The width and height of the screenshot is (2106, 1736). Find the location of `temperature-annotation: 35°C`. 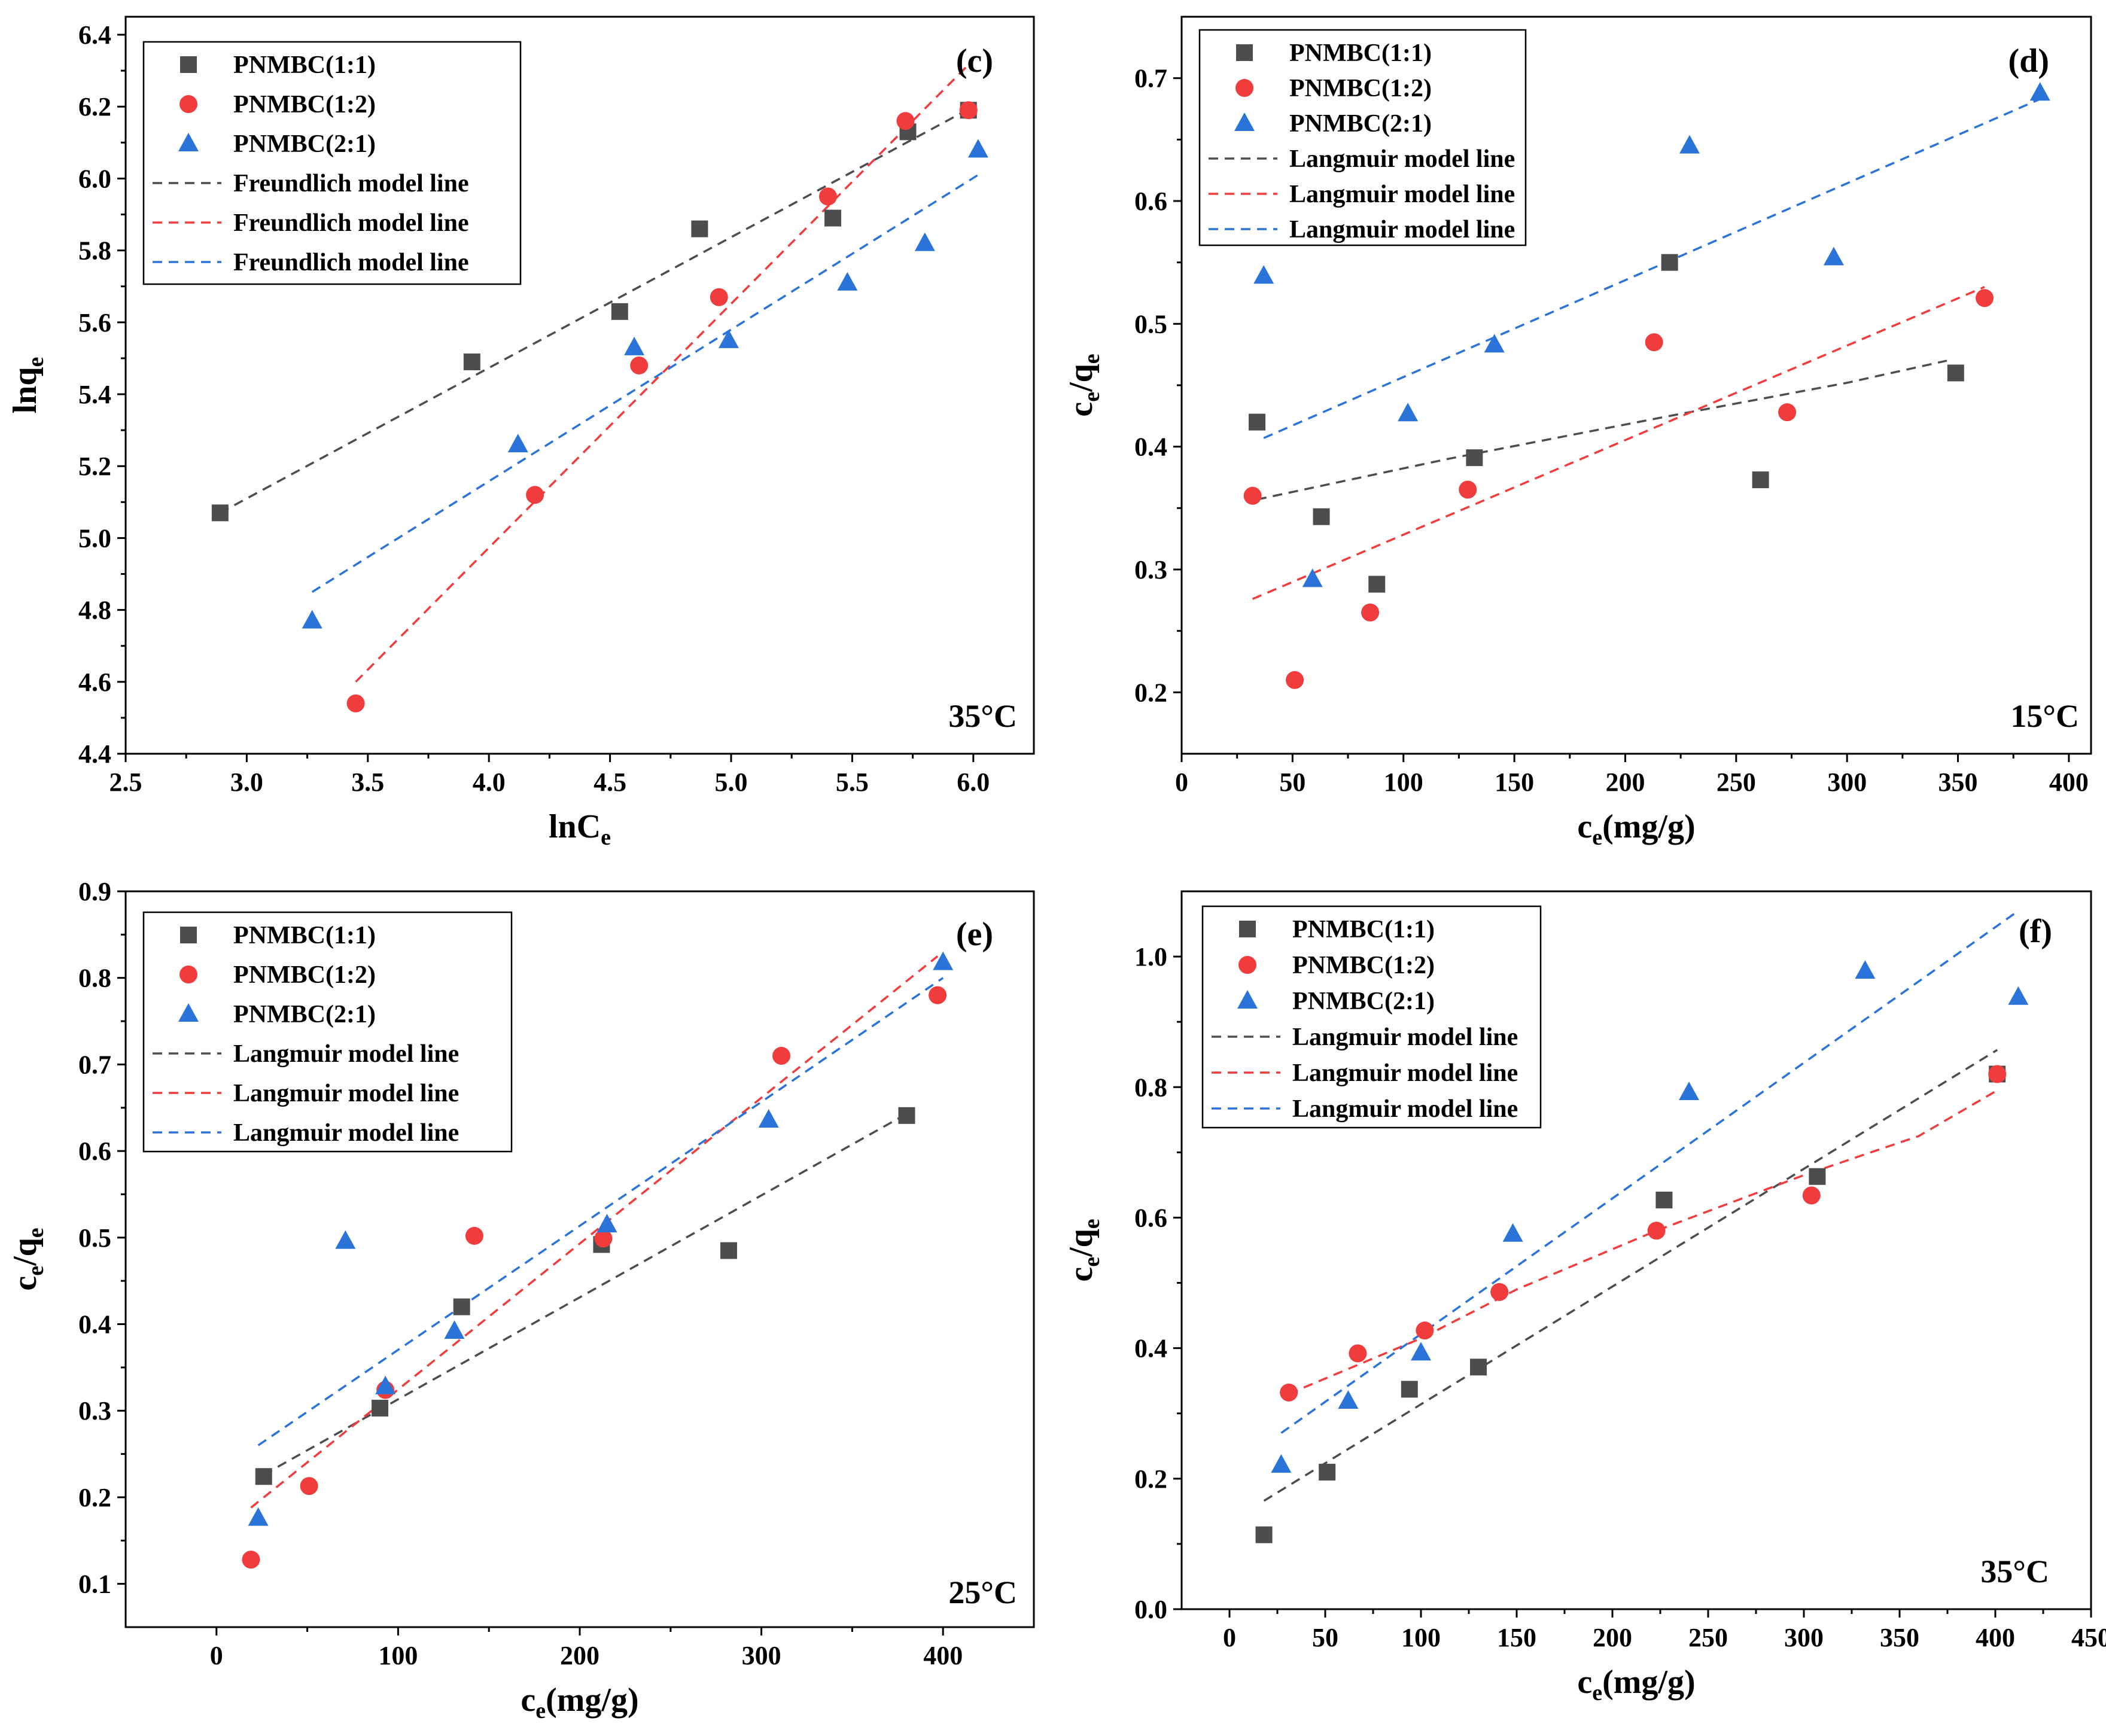

temperature-annotation: 35°C is located at coordinates (2014, 1572).